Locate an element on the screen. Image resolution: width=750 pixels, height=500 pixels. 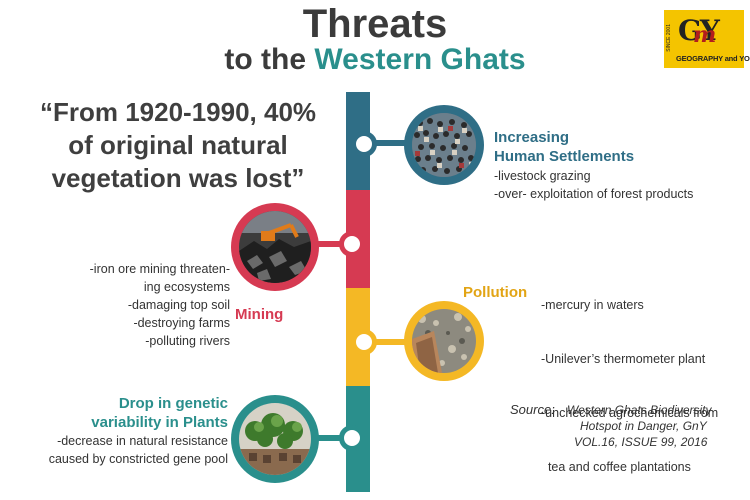
settlements-heading-line: Human Settlements is located at coordinates (564, 156).